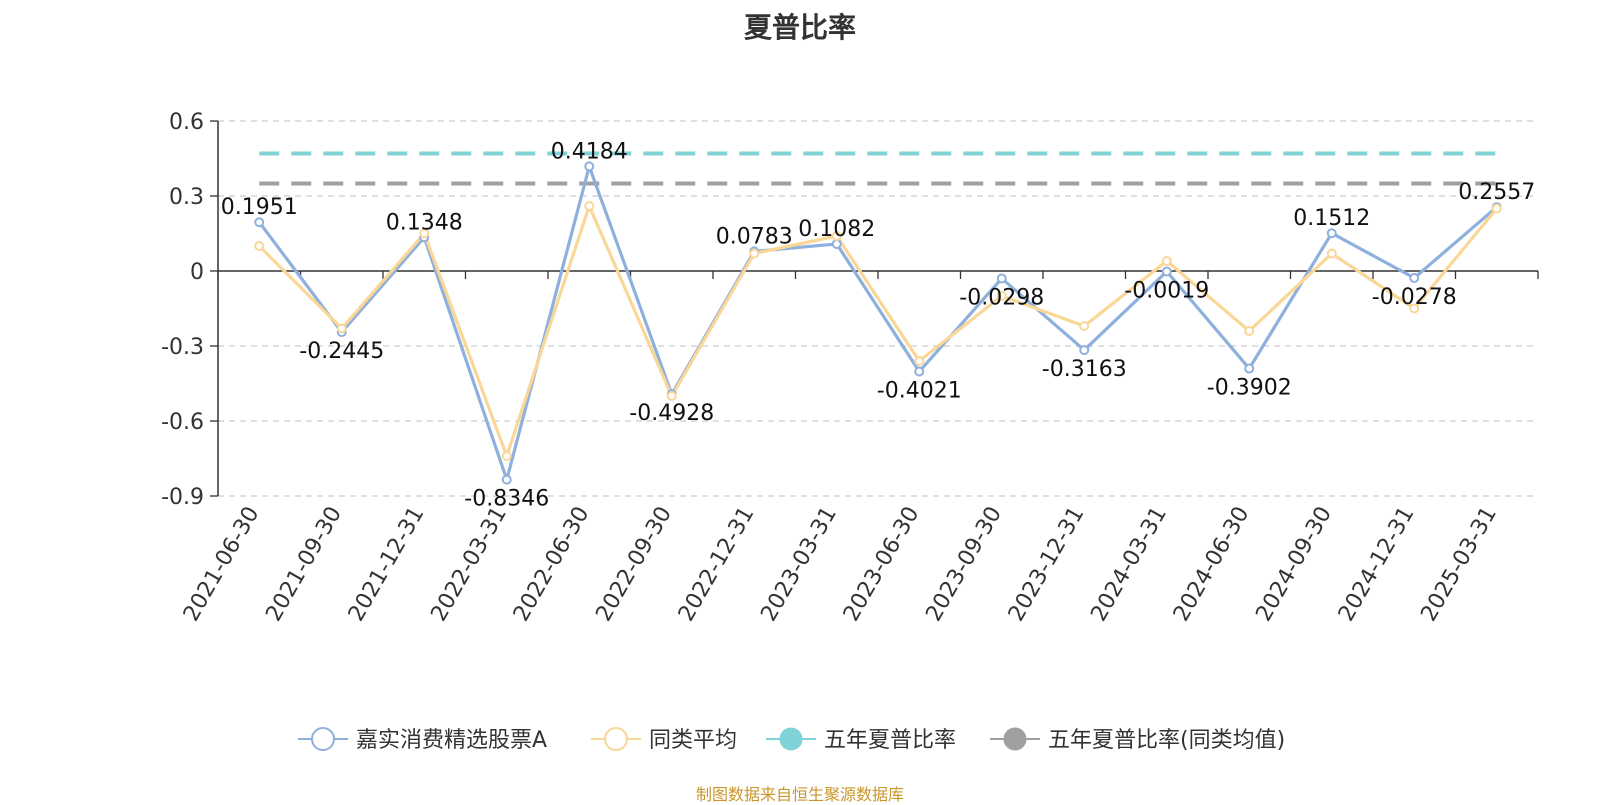 Image resolution: width=1600 pixels, height=805 pixels. Describe the element at coordinates (1496, 192) in the screenshot. I see `data-label: 0.2557` at that location.